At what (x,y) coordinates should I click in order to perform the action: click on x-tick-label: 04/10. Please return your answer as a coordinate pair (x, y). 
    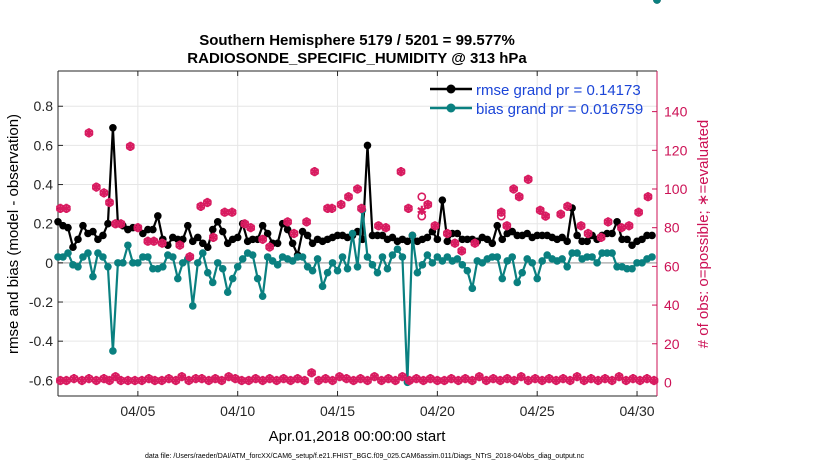
    Looking at the image, I should click on (237, 411).